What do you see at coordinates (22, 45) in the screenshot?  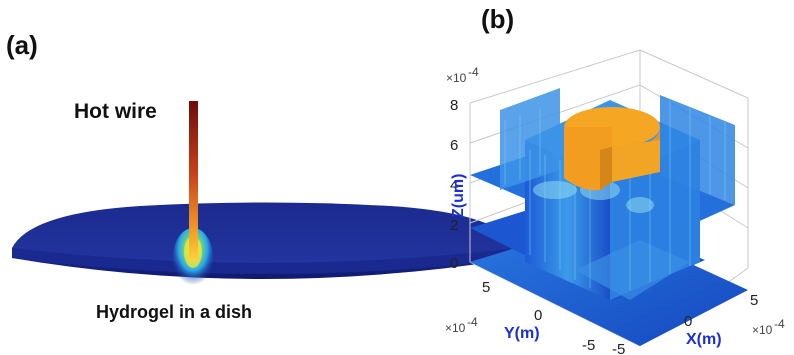 I see `panel-a-label: (a)` at bounding box center [22, 45].